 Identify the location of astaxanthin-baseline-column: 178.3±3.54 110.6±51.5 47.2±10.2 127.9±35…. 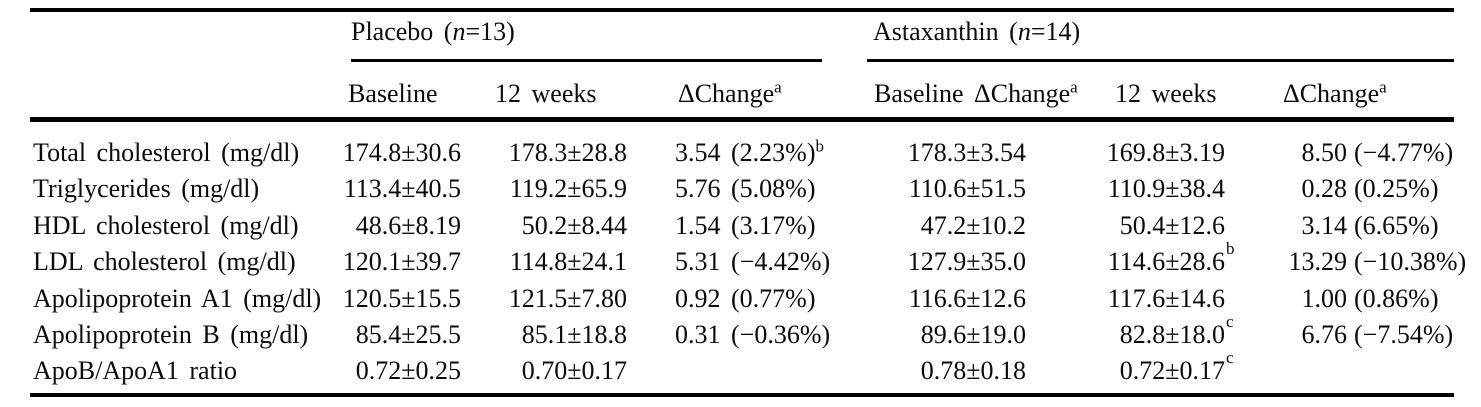
(956, 262).